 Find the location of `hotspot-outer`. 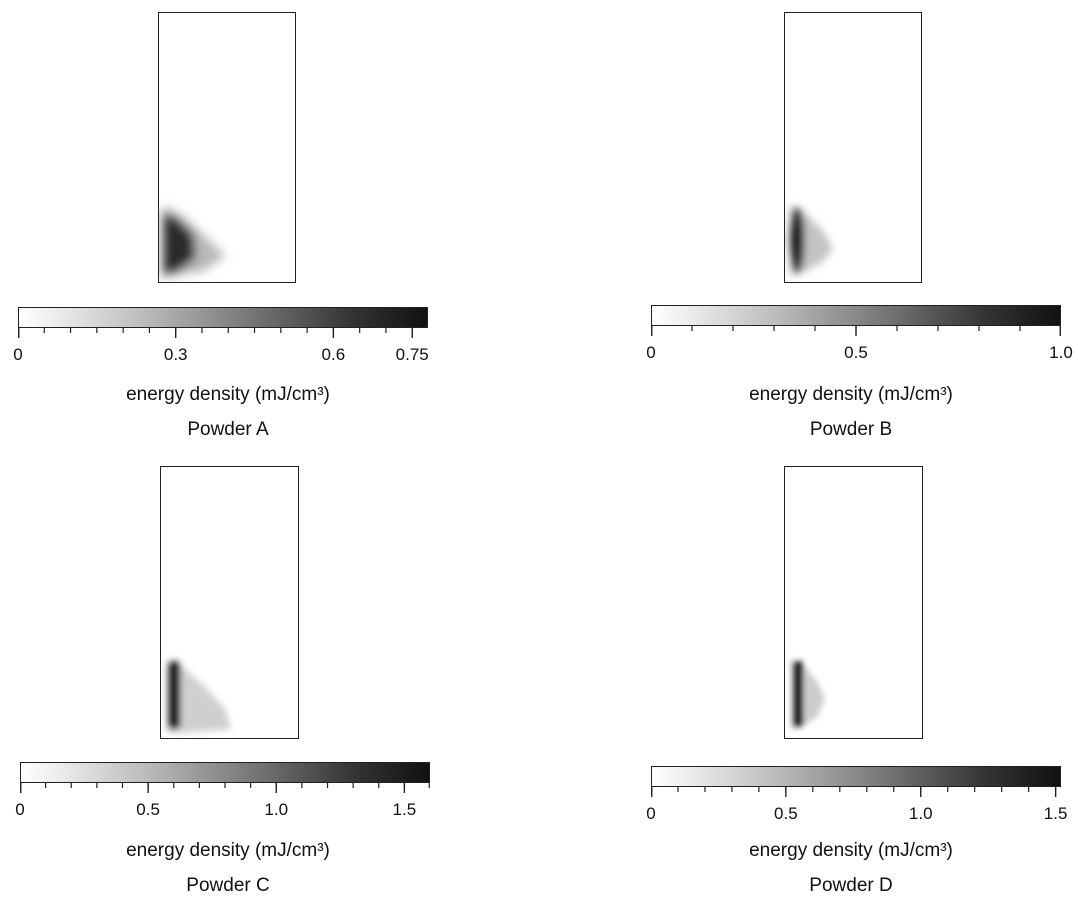

hotspot-outer is located at coordinates (199, 696).